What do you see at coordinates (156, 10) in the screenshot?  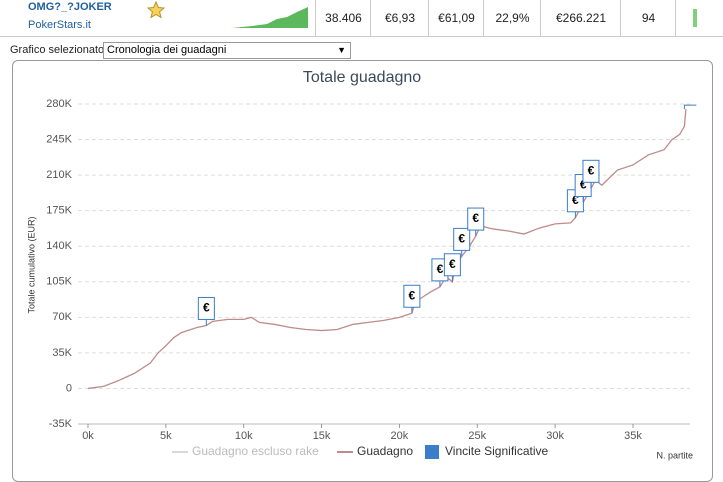 I see `star-icon` at bounding box center [156, 10].